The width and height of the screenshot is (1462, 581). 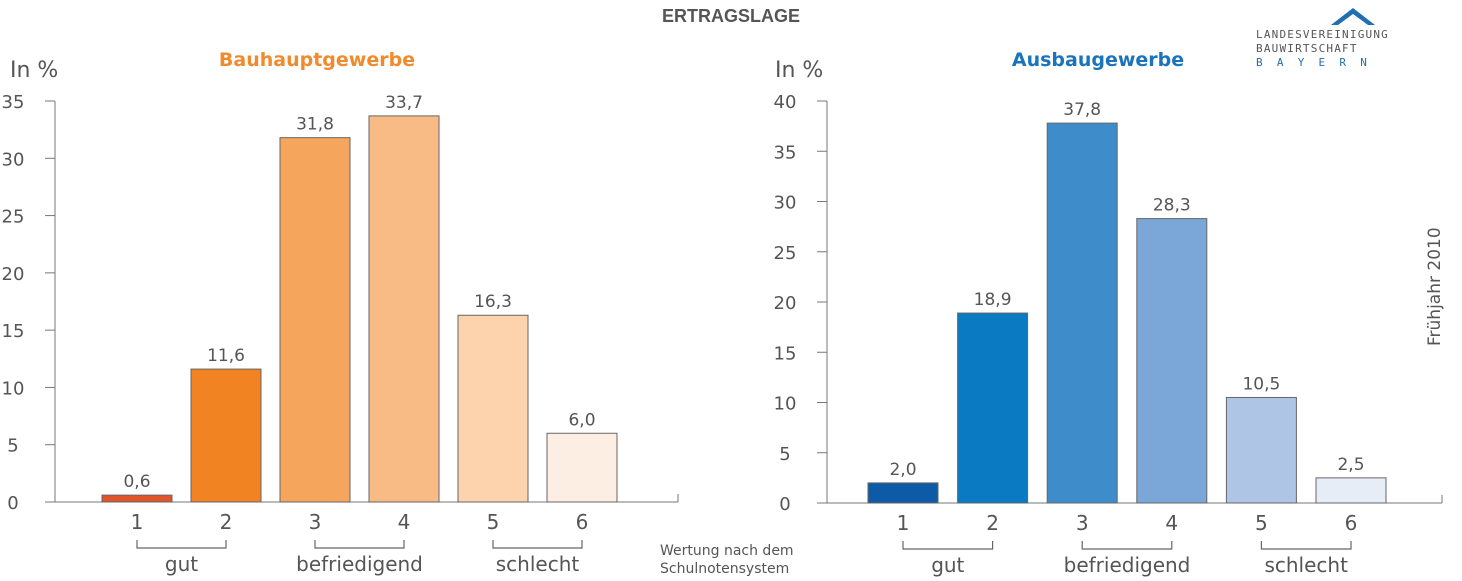 I want to click on chart-1-group-label: gut, so click(x=181, y=564).